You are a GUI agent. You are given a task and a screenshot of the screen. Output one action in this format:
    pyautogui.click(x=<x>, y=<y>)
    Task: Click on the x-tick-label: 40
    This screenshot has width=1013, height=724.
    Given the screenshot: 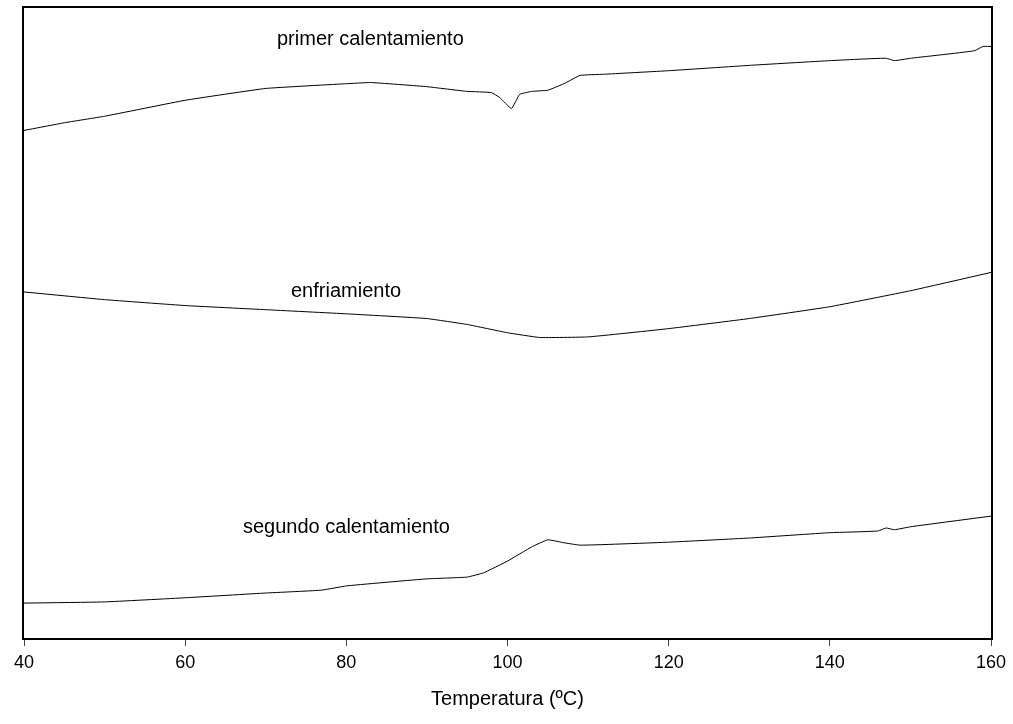 What is the action you would take?
    pyautogui.click(x=24, y=661)
    